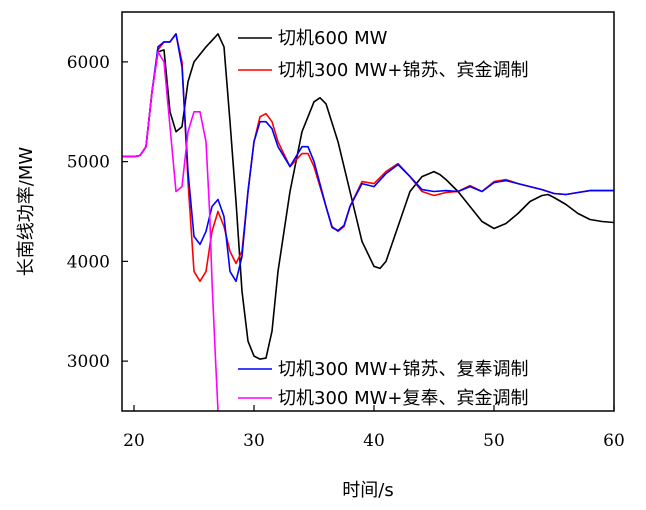 The height and width of the screenshot is (510, 646). Describe the element at coordinates (374, 441) in the screenshot. I see `x-tick-label-40: 40` at that location.